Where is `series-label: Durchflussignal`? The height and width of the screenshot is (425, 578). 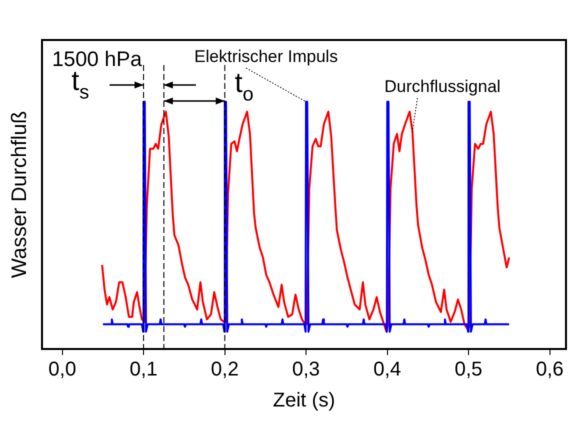
series-label: Durchflussignal is located at coordinates (442, 86).